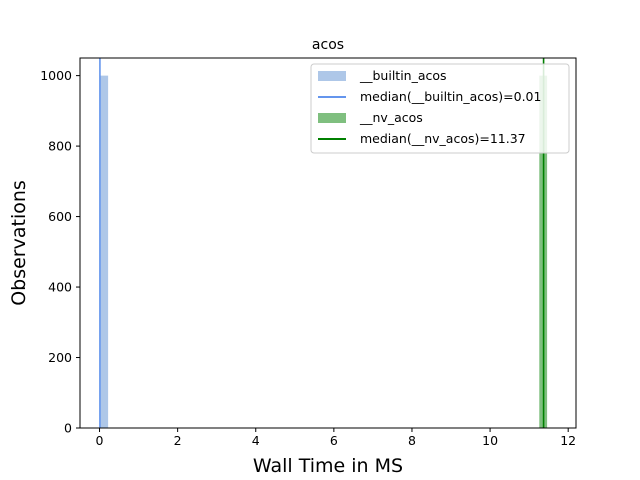 The image size is (640, 480). I want to click on legend-swatch-nv-acos, so click(332, 118).